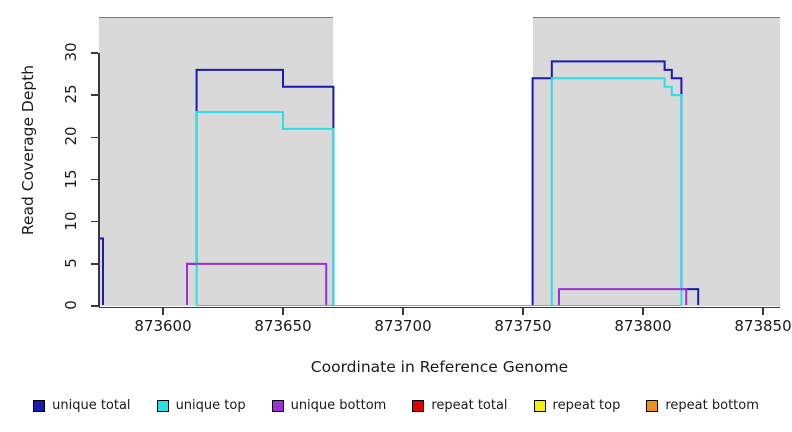 Image resolution: width=792 pixels, height=432 pixels. Describe the element at coordinates (91, 405) in the screenshot. I see `legend-label: unique total` at that location.